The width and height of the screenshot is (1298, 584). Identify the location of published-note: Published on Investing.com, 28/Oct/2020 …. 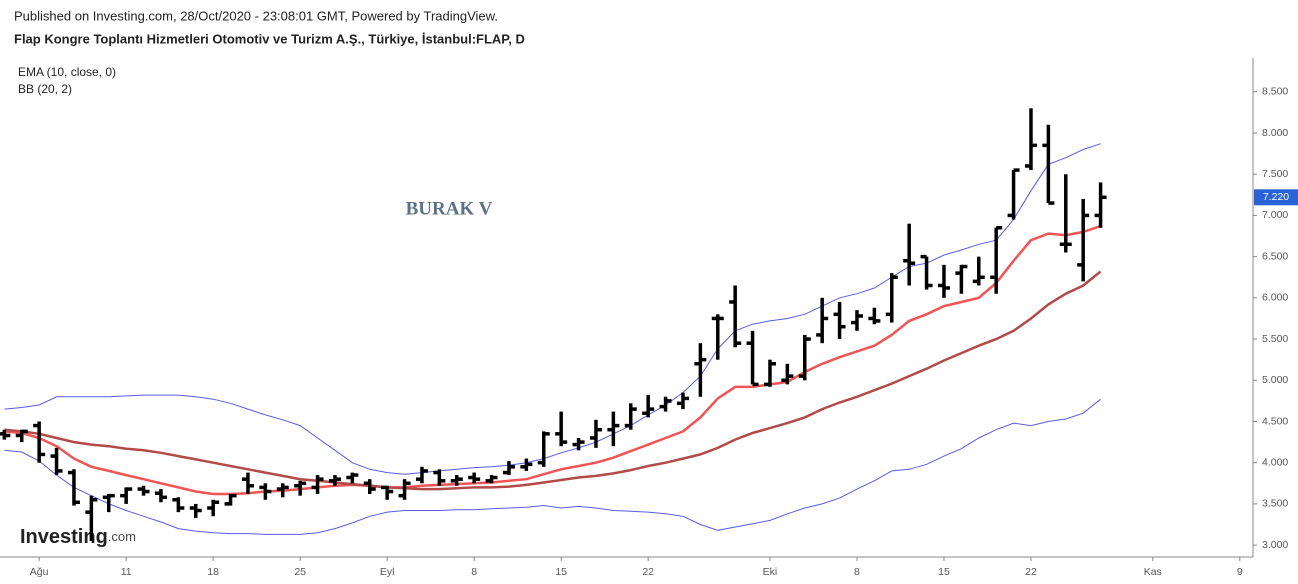
(256, 15).